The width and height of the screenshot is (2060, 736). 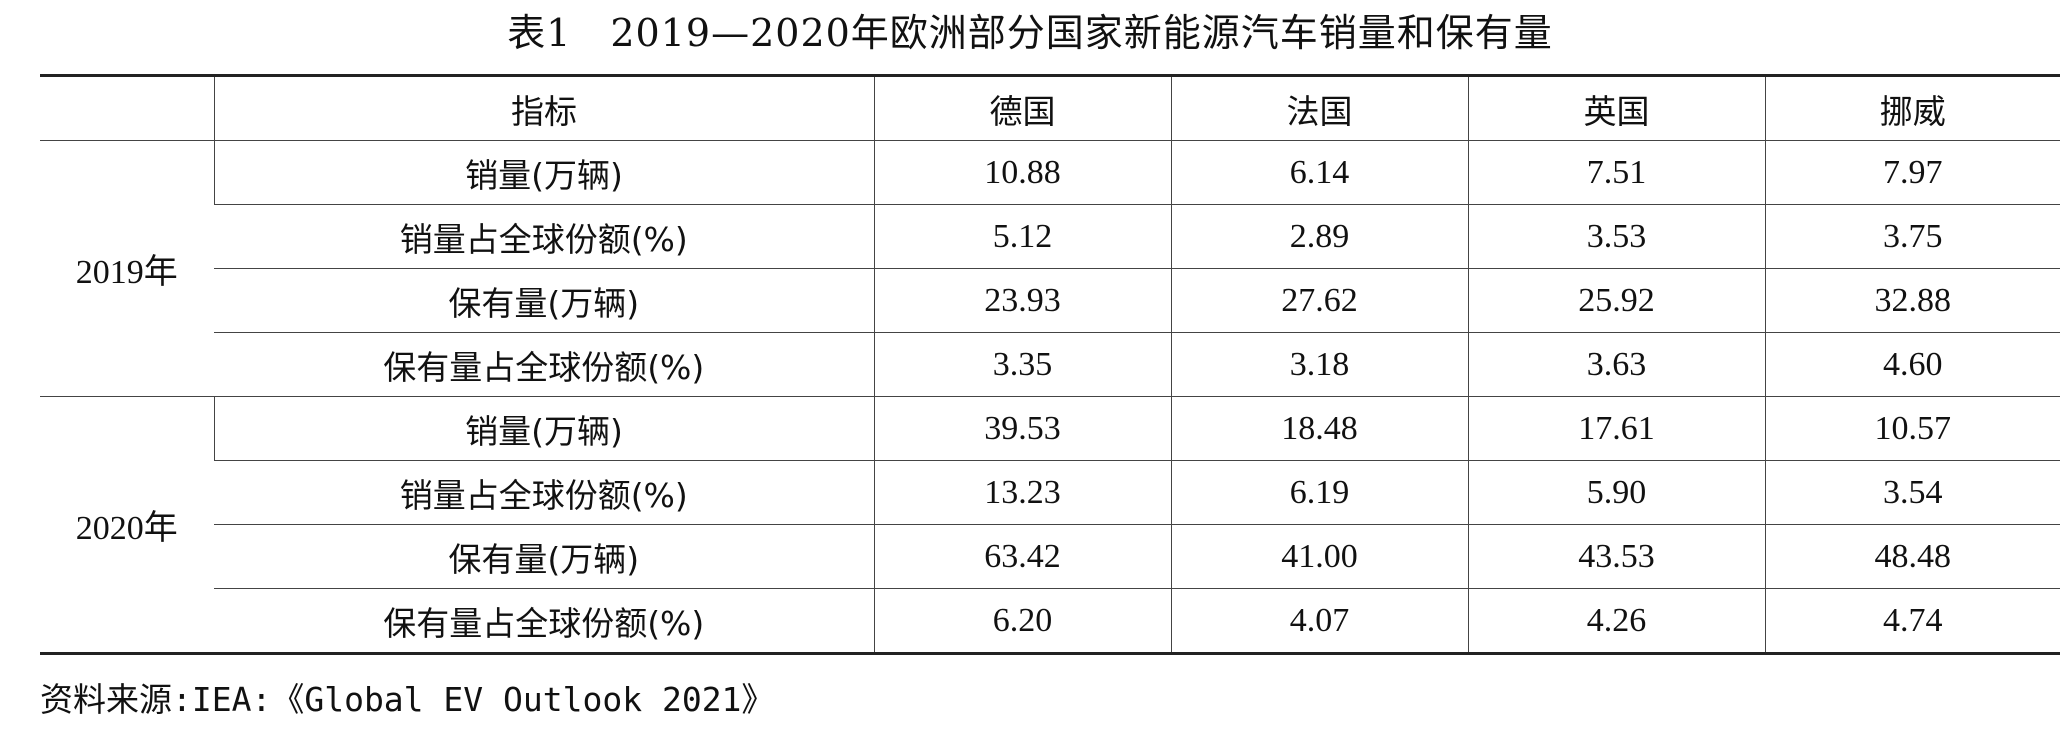 What do you see at coordinates (407, 699) in the screenshot?
I see `source-note: 资料来源:IEA:《Global EV Outlook 2021》` at bounding box center [407, 699].